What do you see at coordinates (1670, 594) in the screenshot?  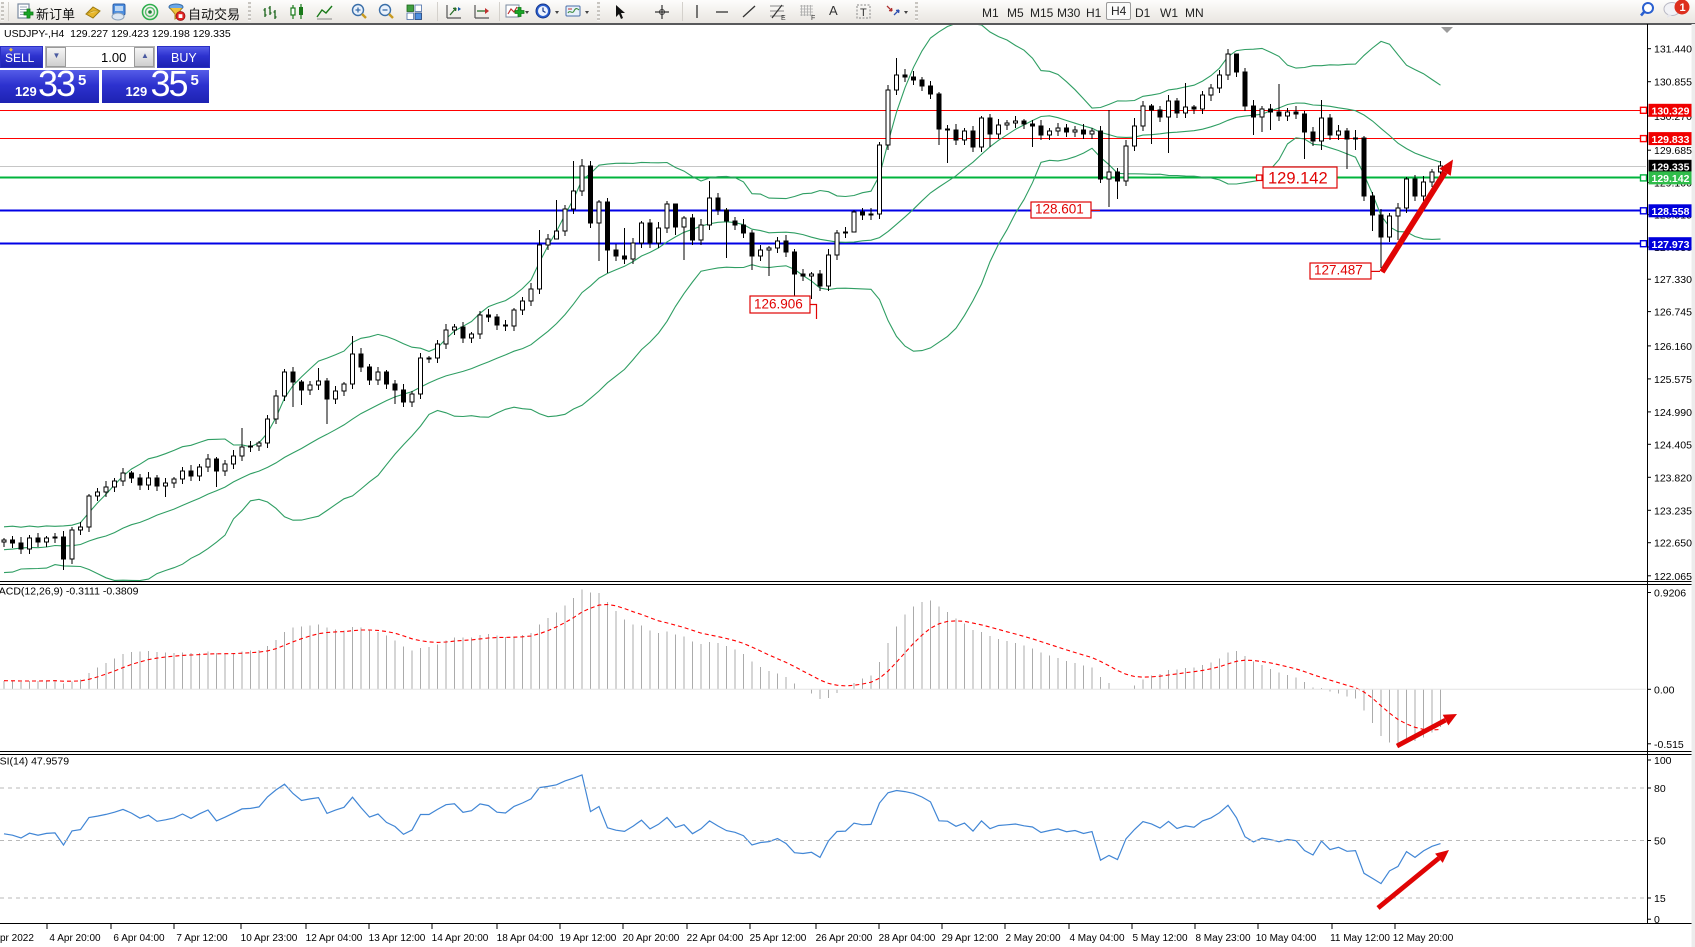 I see `svg-text: 0.9206` at bounding box center [1670, 594].